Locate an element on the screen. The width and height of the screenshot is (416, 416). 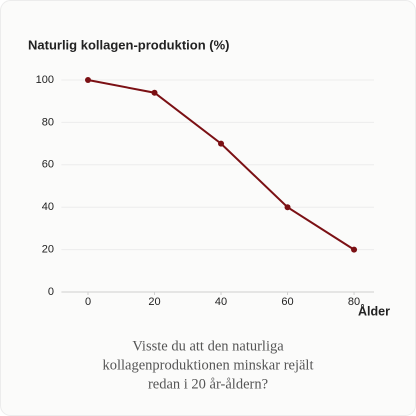
y-tick-label: 20 is located at coordinates (48, 250).